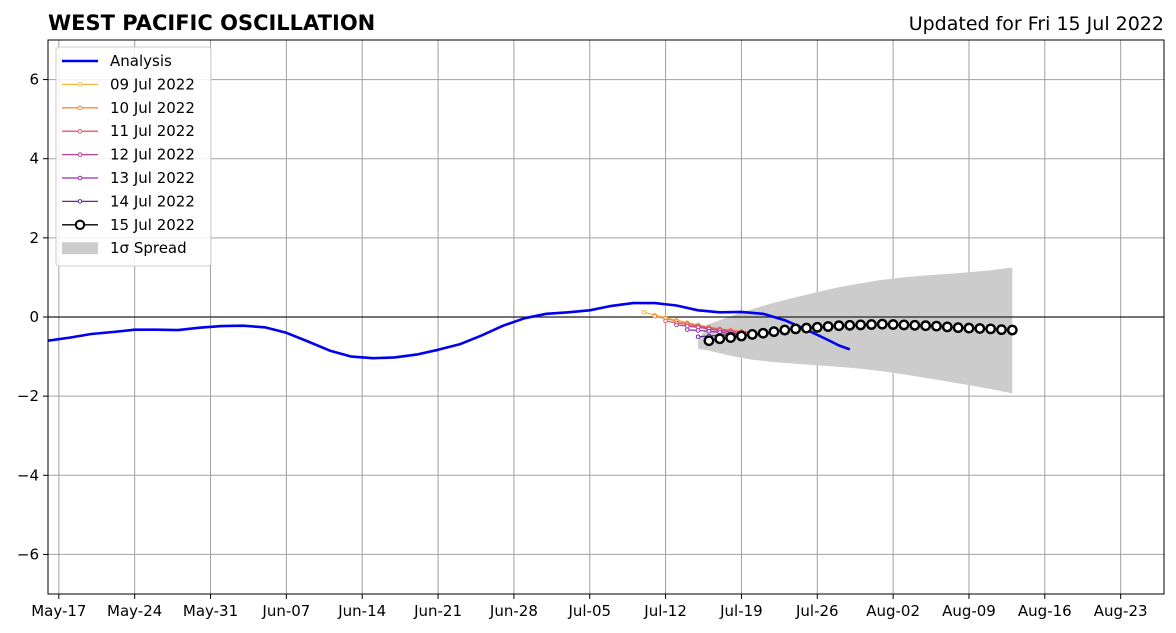 This screenshot has width=1176, height=633. Describe the element at coordinates (969, 611) in the screenshot. I see `x-tick-label: Aug-09` at that location.